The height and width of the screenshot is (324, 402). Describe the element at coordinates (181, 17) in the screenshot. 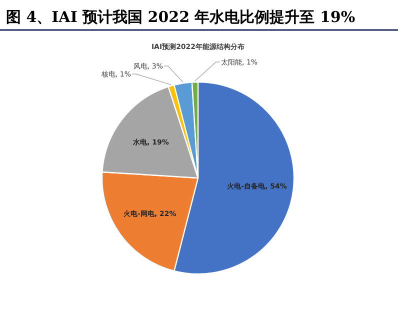

I see `chart-title: 图 4、IAI 预计我国 2022 年水电比例提升至 19%` at that location.